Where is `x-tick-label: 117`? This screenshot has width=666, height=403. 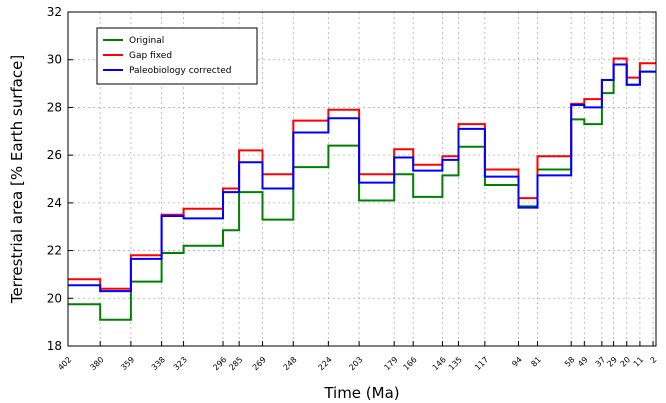
x-tick-label: 117 is located at coordinates (481, 363).